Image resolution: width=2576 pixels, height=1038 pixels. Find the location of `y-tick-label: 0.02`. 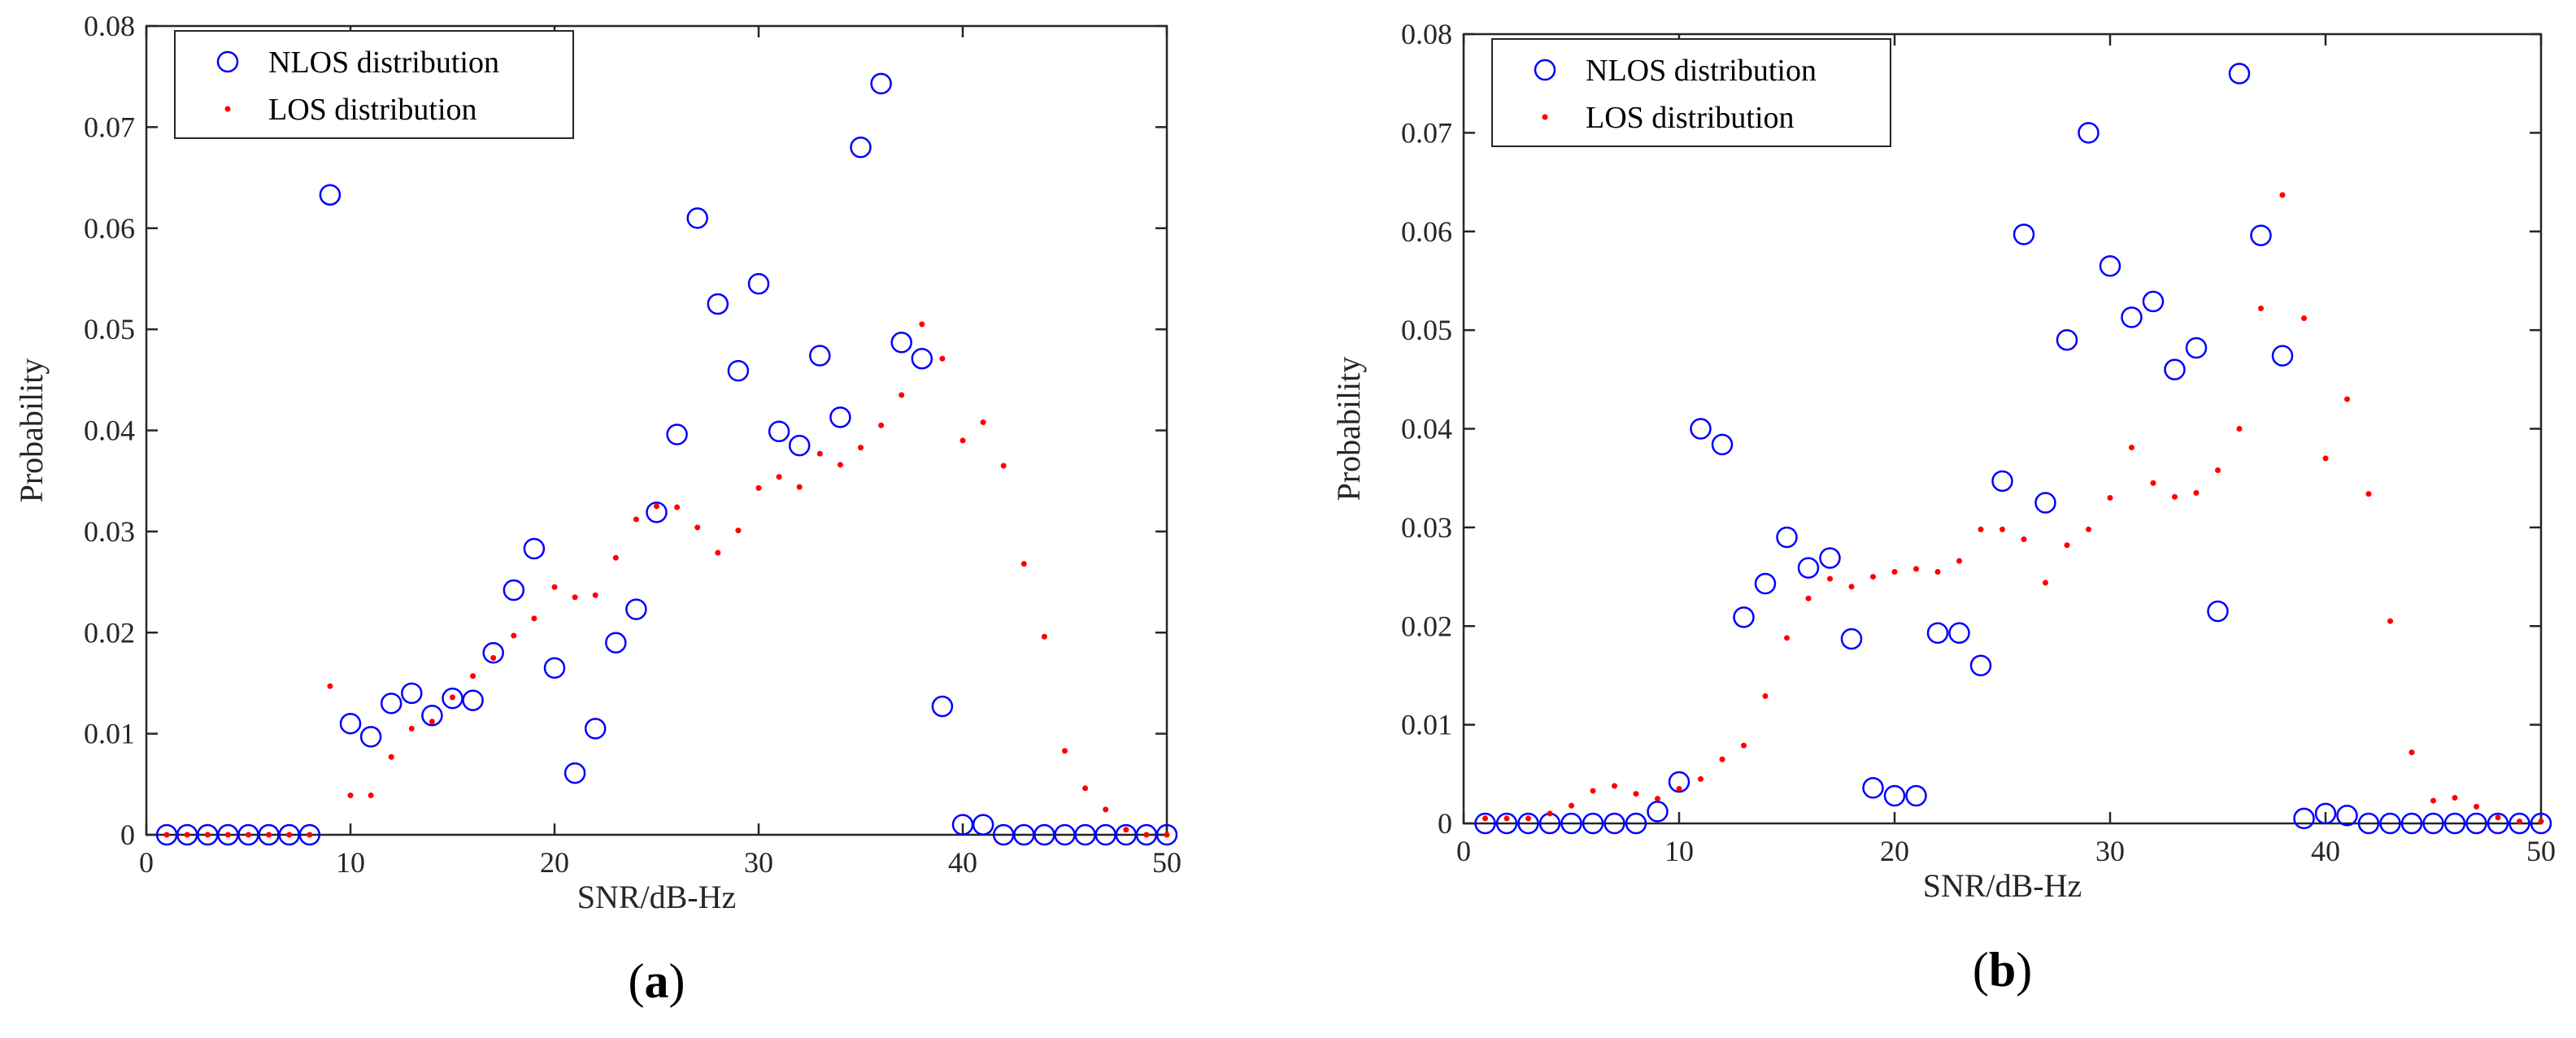

y-tick-label: 0.02 is located at coordinates (1427, 626).